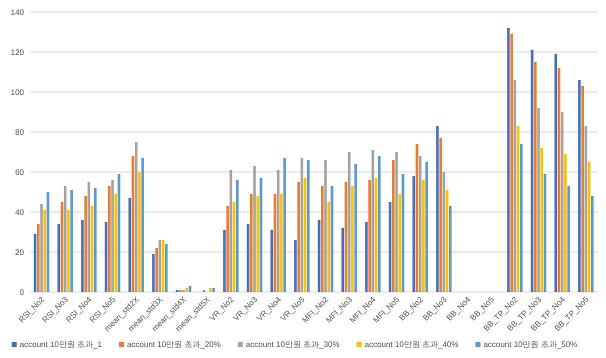 This screenshot has height=358, width=606. Describe the element at coordinates (20, 172) in the screenshot. I see `y-tick-label: 60` at that location.